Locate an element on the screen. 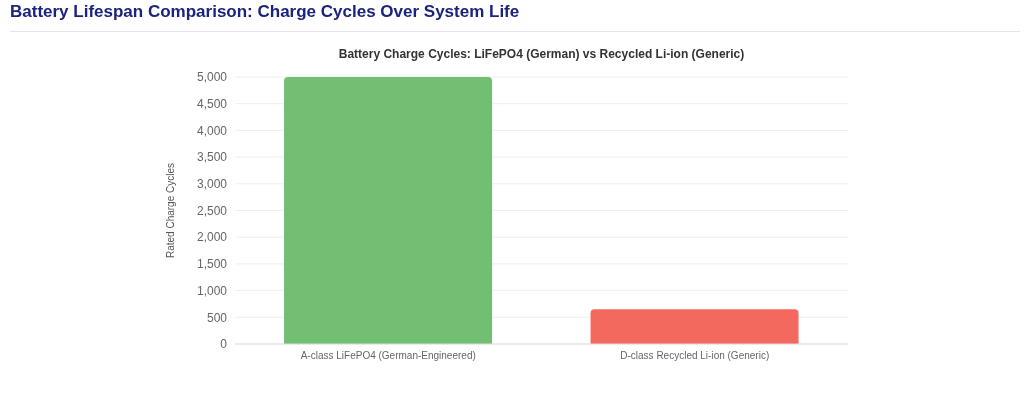  y-tick-label: 5,000 is located at coordinates (212, 77).